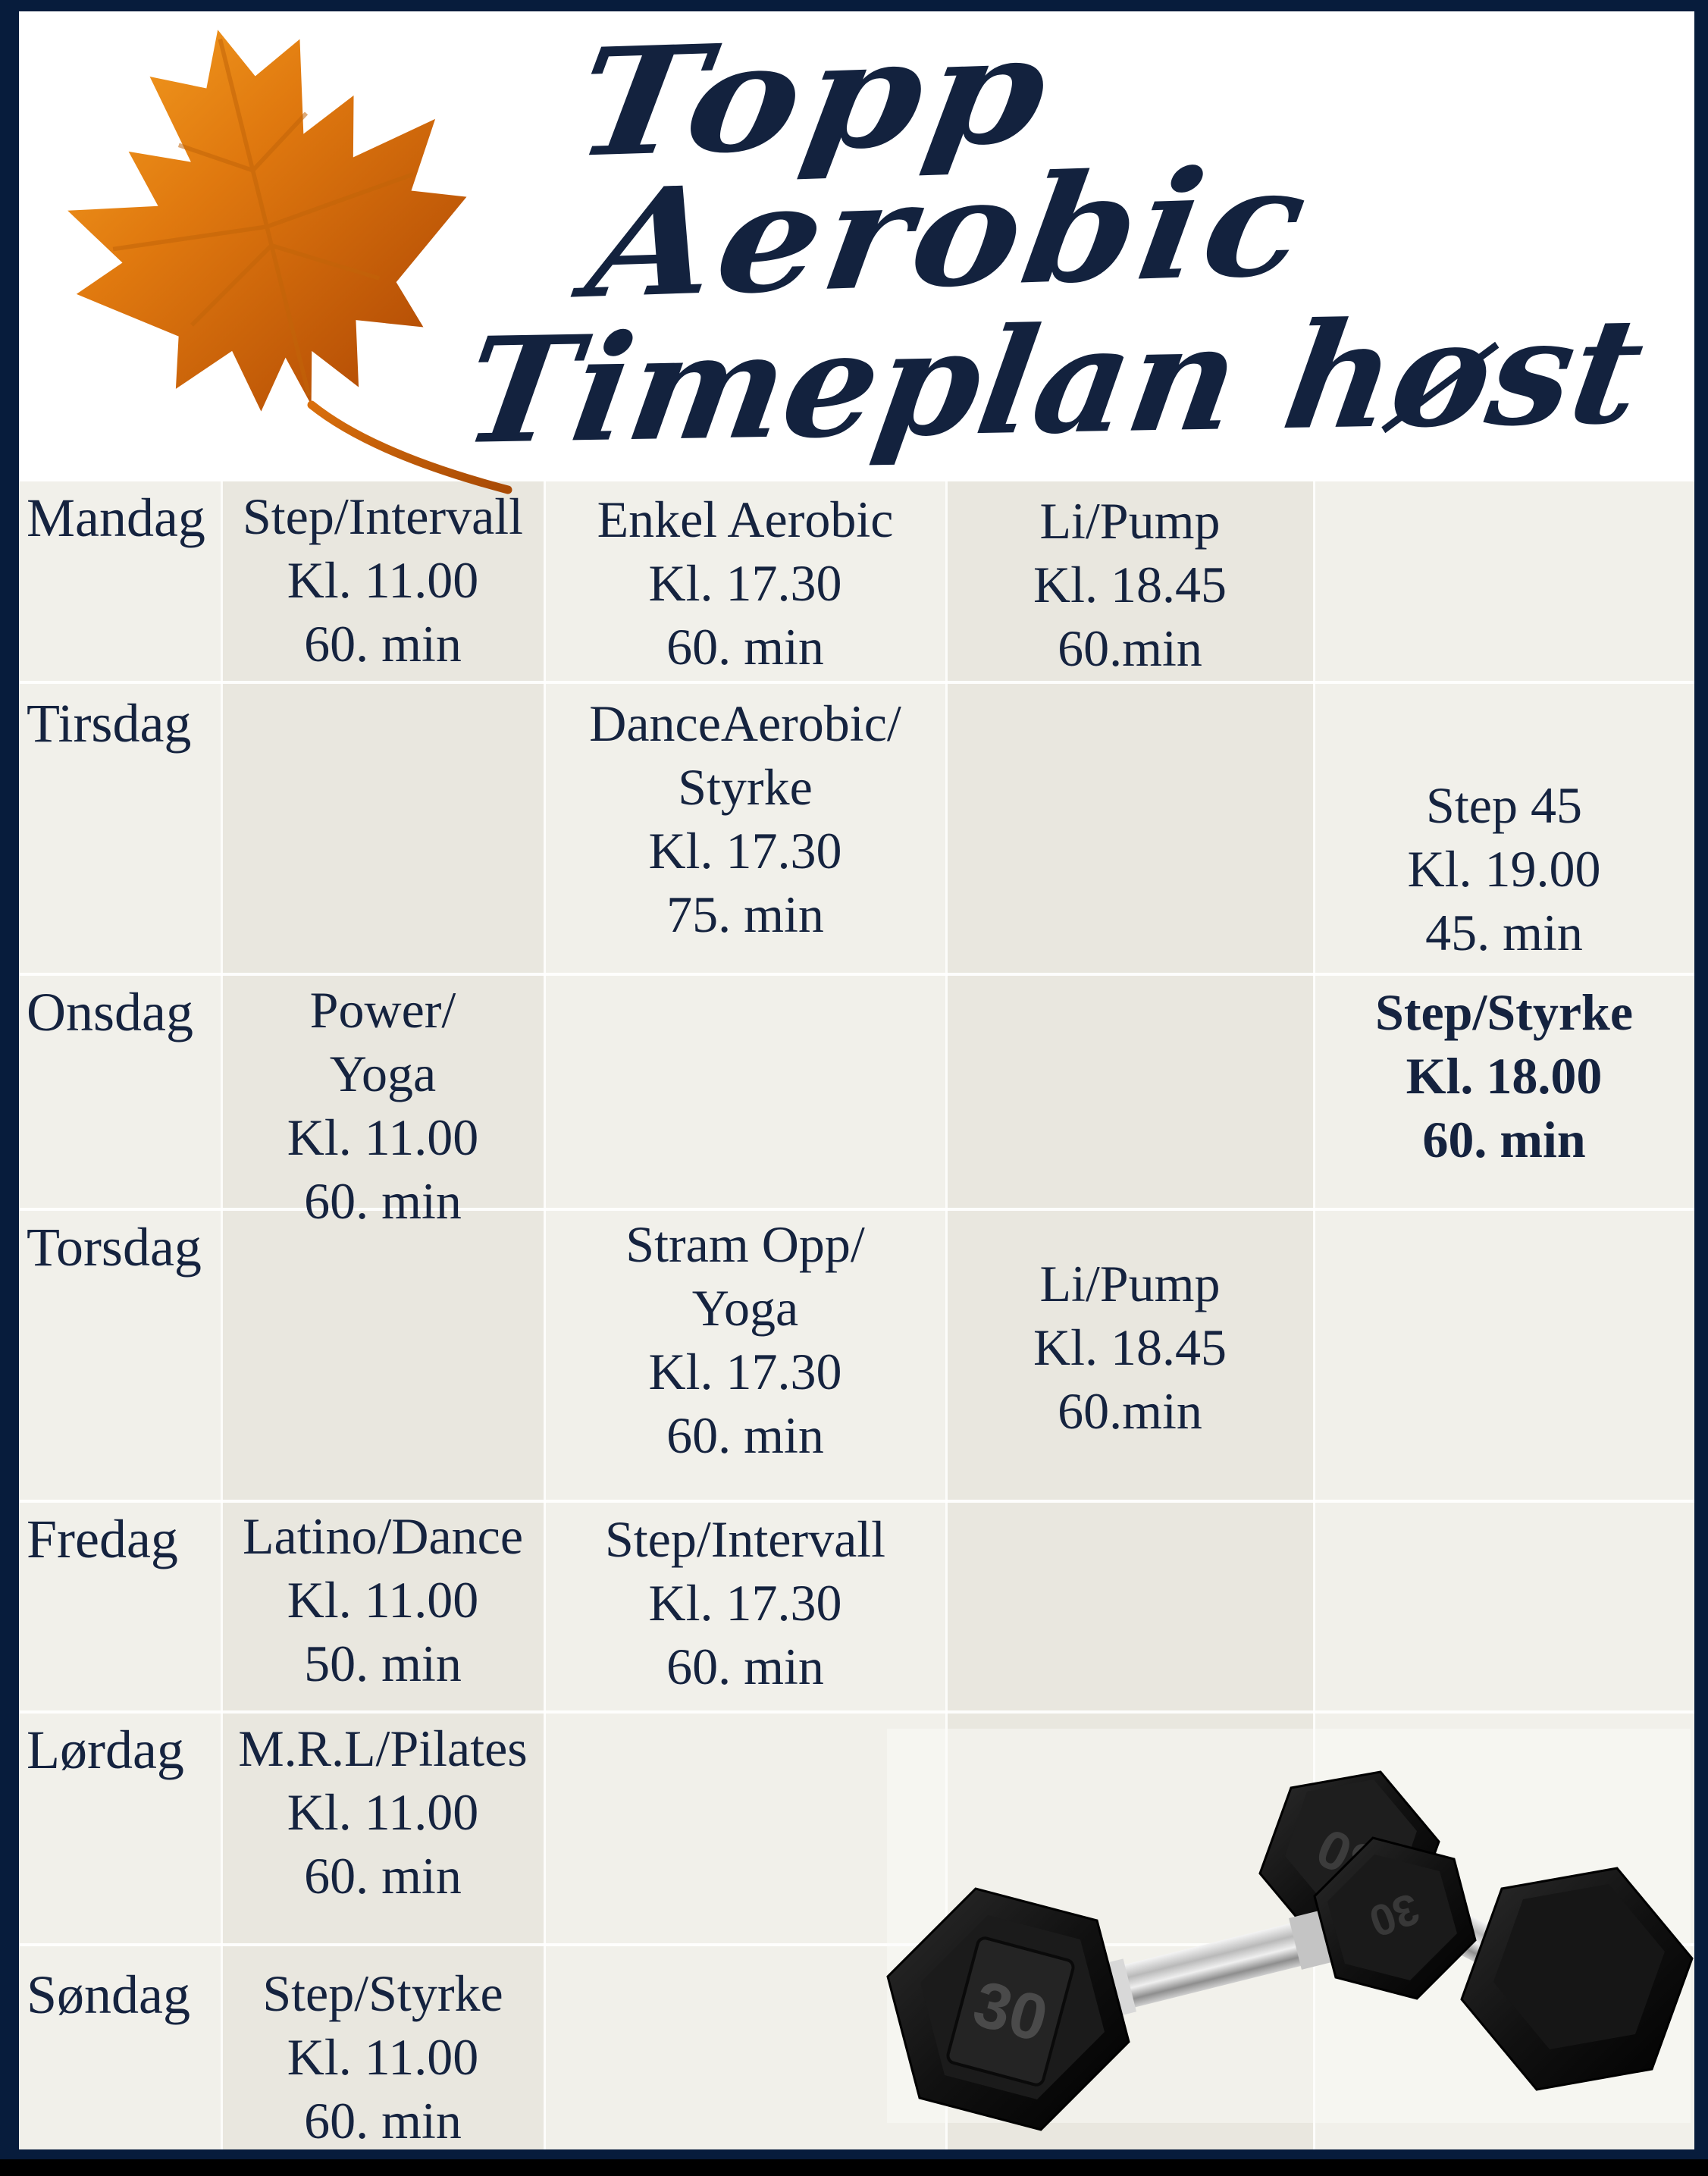 The image size is (1708, 2176). I want to click on day-label-onsdag: Onsdag, so click(110, 1012).